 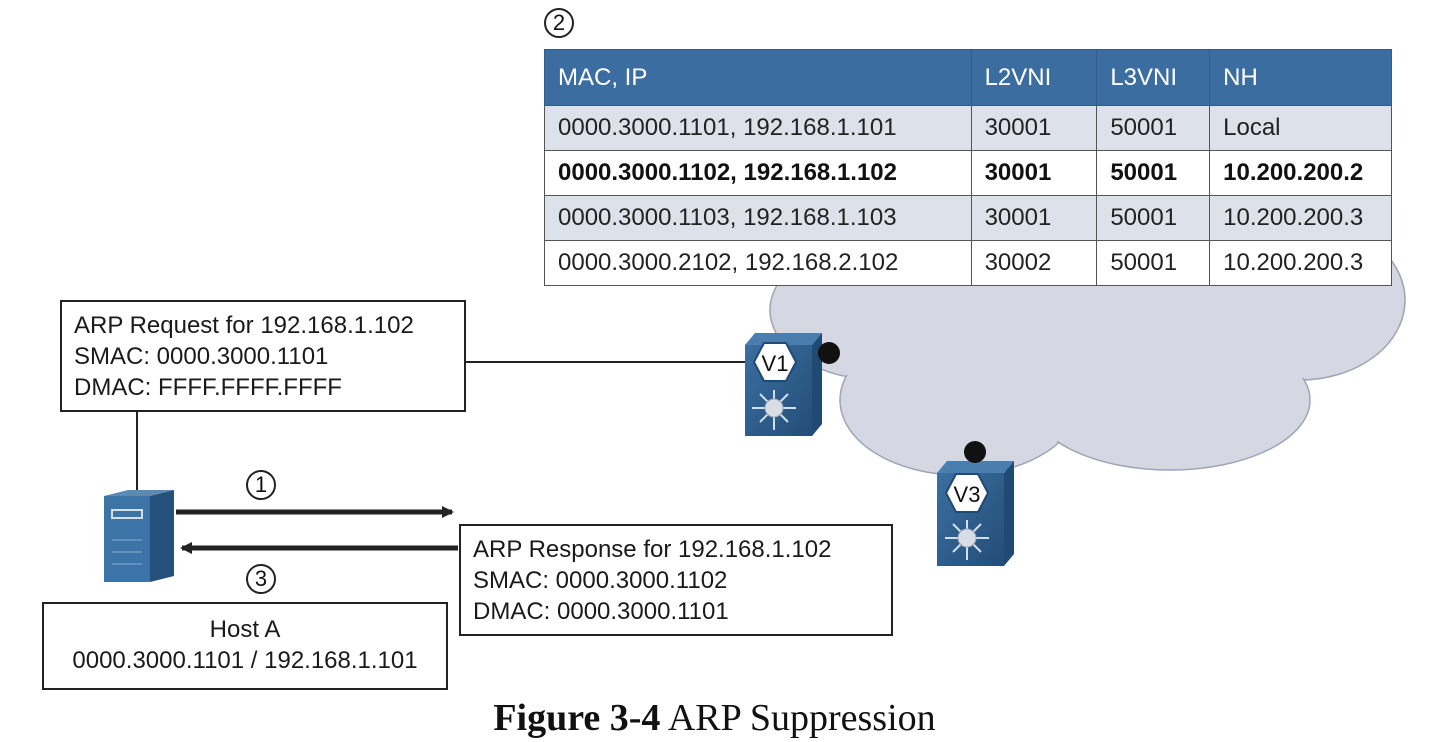 What do you see at coordinates (967, 494) in the screenshot?
I see `switch-v3-label: V3` at bounding box center [967, 494].